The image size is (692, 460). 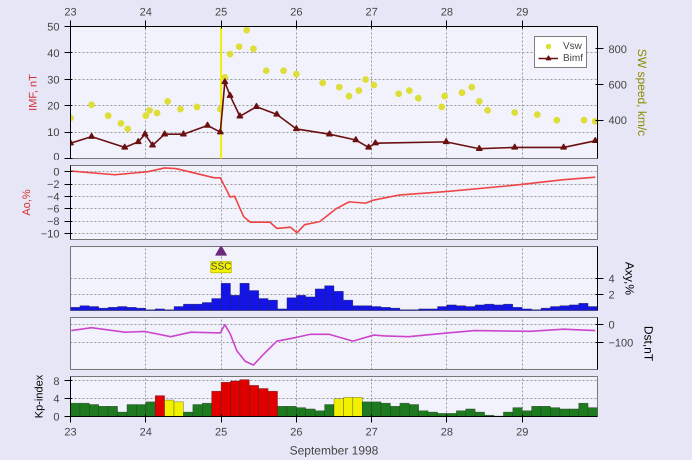 What do you see at coordinates (26, 202) in the screenshot?
I see `y-axis-title: Ao,%` at bounding box center [26, 202].